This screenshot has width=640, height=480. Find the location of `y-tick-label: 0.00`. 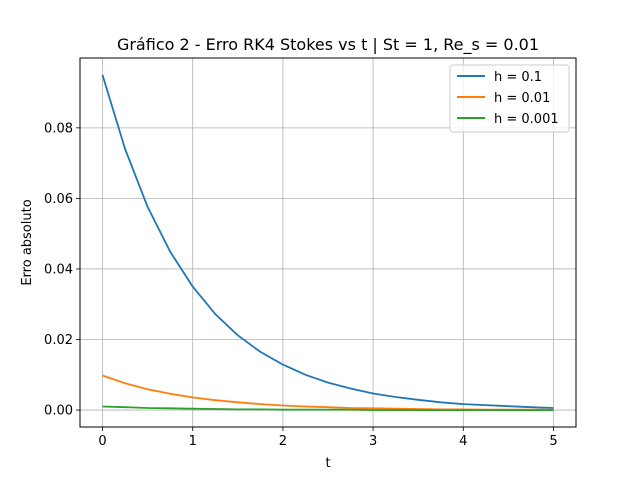

y-tick-label: 0.00 is located at coordinates (58, 411).